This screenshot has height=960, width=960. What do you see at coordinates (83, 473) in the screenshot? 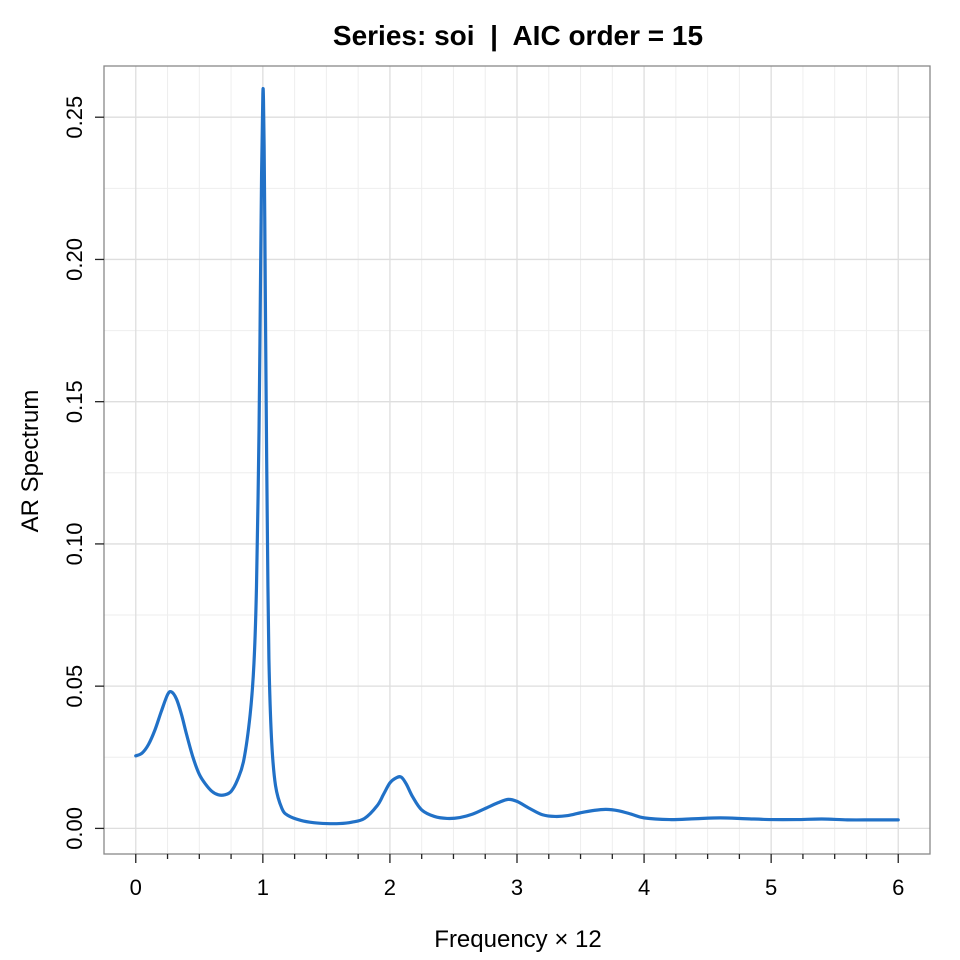
I see `y-axis: 0.00 0.05 0.10 0.15 0.20 0.25` at bounding box center [83, 473].